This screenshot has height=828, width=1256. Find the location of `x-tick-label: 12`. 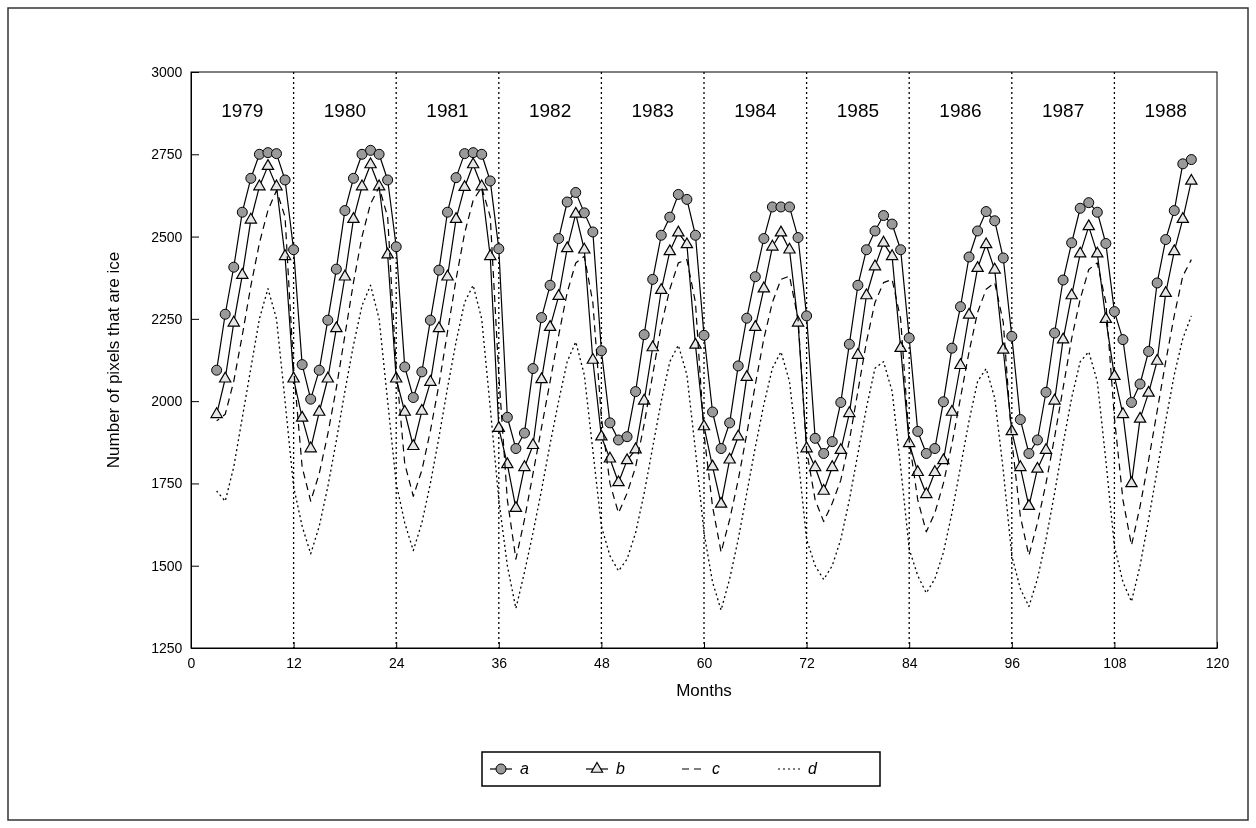

x-tick-label: 12 is located at coordinates (294, 662).